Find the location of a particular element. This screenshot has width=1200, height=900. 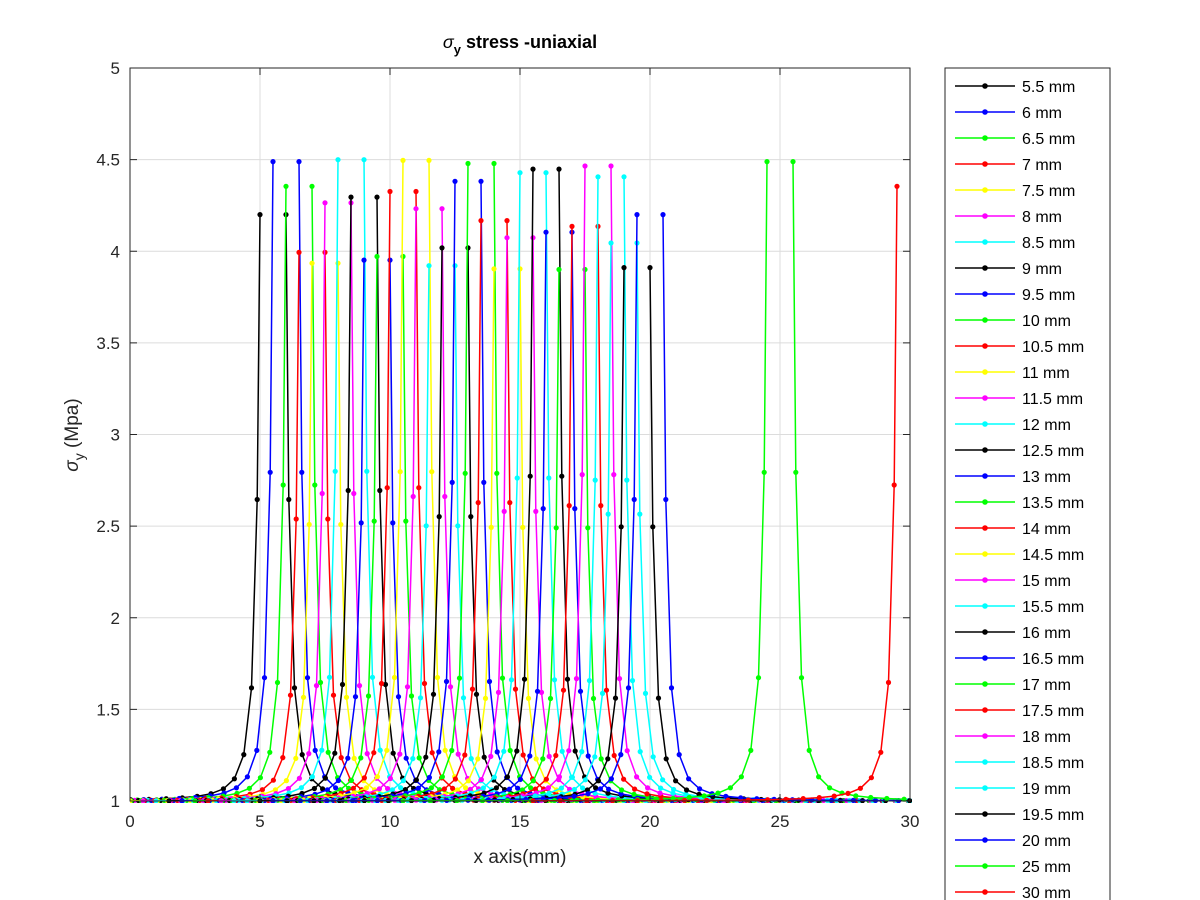

y-tick-label: 5 is located at coordinates (115, 68).